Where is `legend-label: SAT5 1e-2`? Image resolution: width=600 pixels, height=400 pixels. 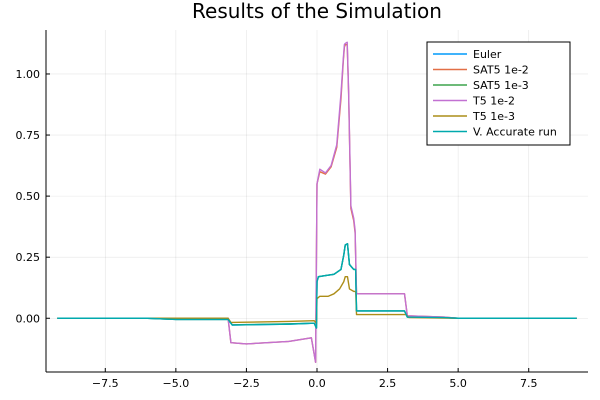 legend-label: SAT5 1e-2 is located at coordinates (501, 70).